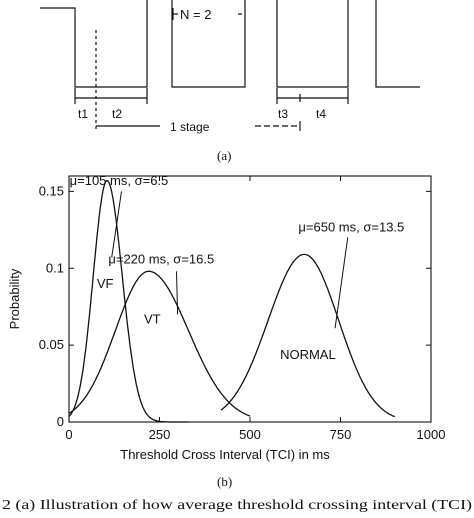  What do you see at coordinates (283, 114) in the screenshot?
I see `t3-label: t3` at bounding box center [283, 114].